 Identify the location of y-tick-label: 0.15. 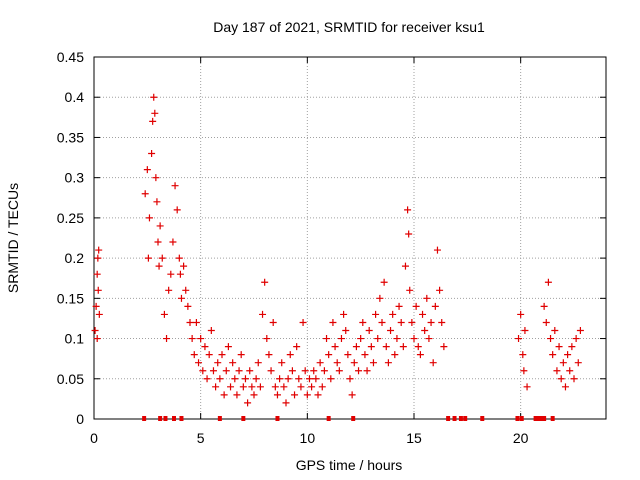
(70, 298).